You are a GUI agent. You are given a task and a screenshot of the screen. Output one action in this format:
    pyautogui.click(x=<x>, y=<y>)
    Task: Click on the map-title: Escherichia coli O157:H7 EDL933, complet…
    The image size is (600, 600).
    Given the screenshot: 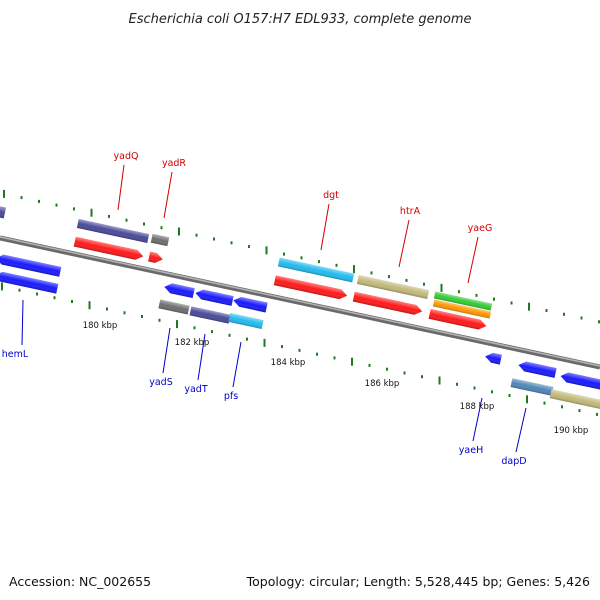 What is the action you would take?
    pyautogui.click(x=300, y=19)
    